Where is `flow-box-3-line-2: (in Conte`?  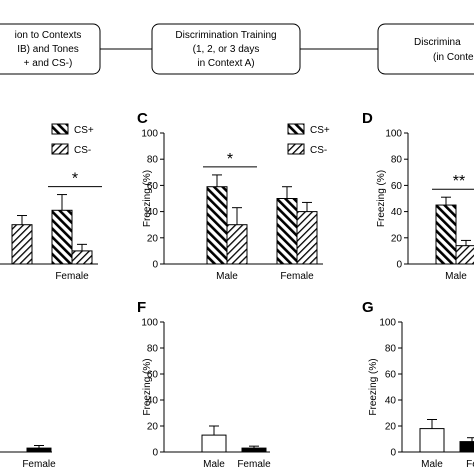
flow-box-3-line-2: (in Conte is located at coordinates (453, 57).